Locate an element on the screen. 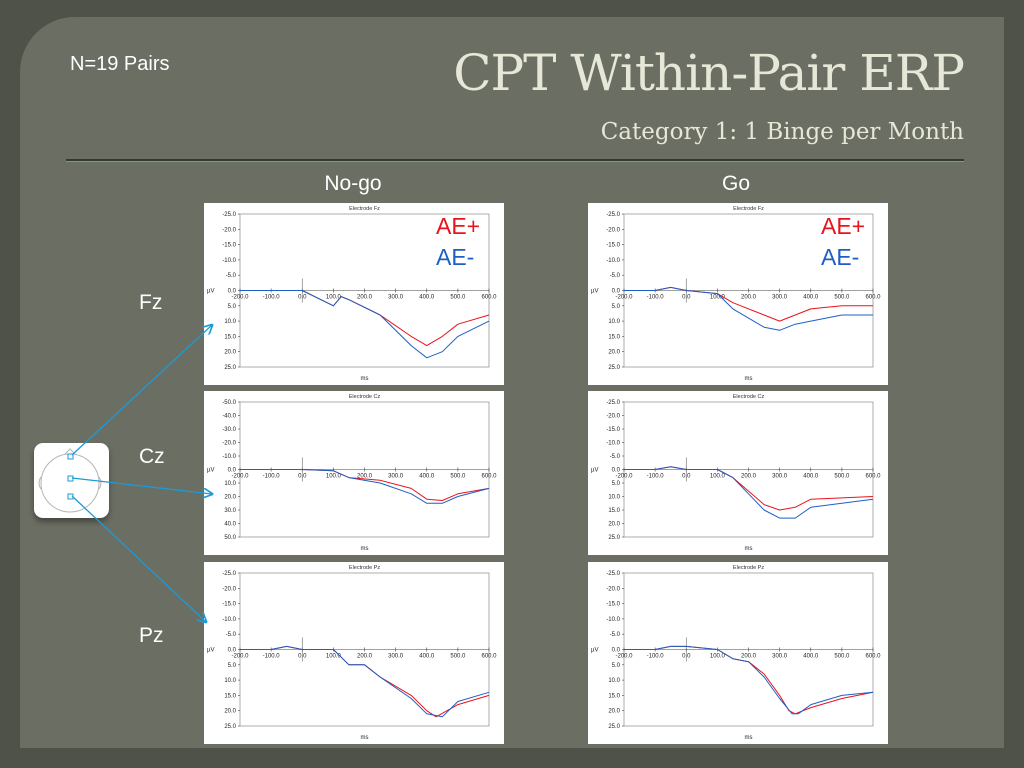  chart-title: Electrode Pz is located at coordinates (364, 568).